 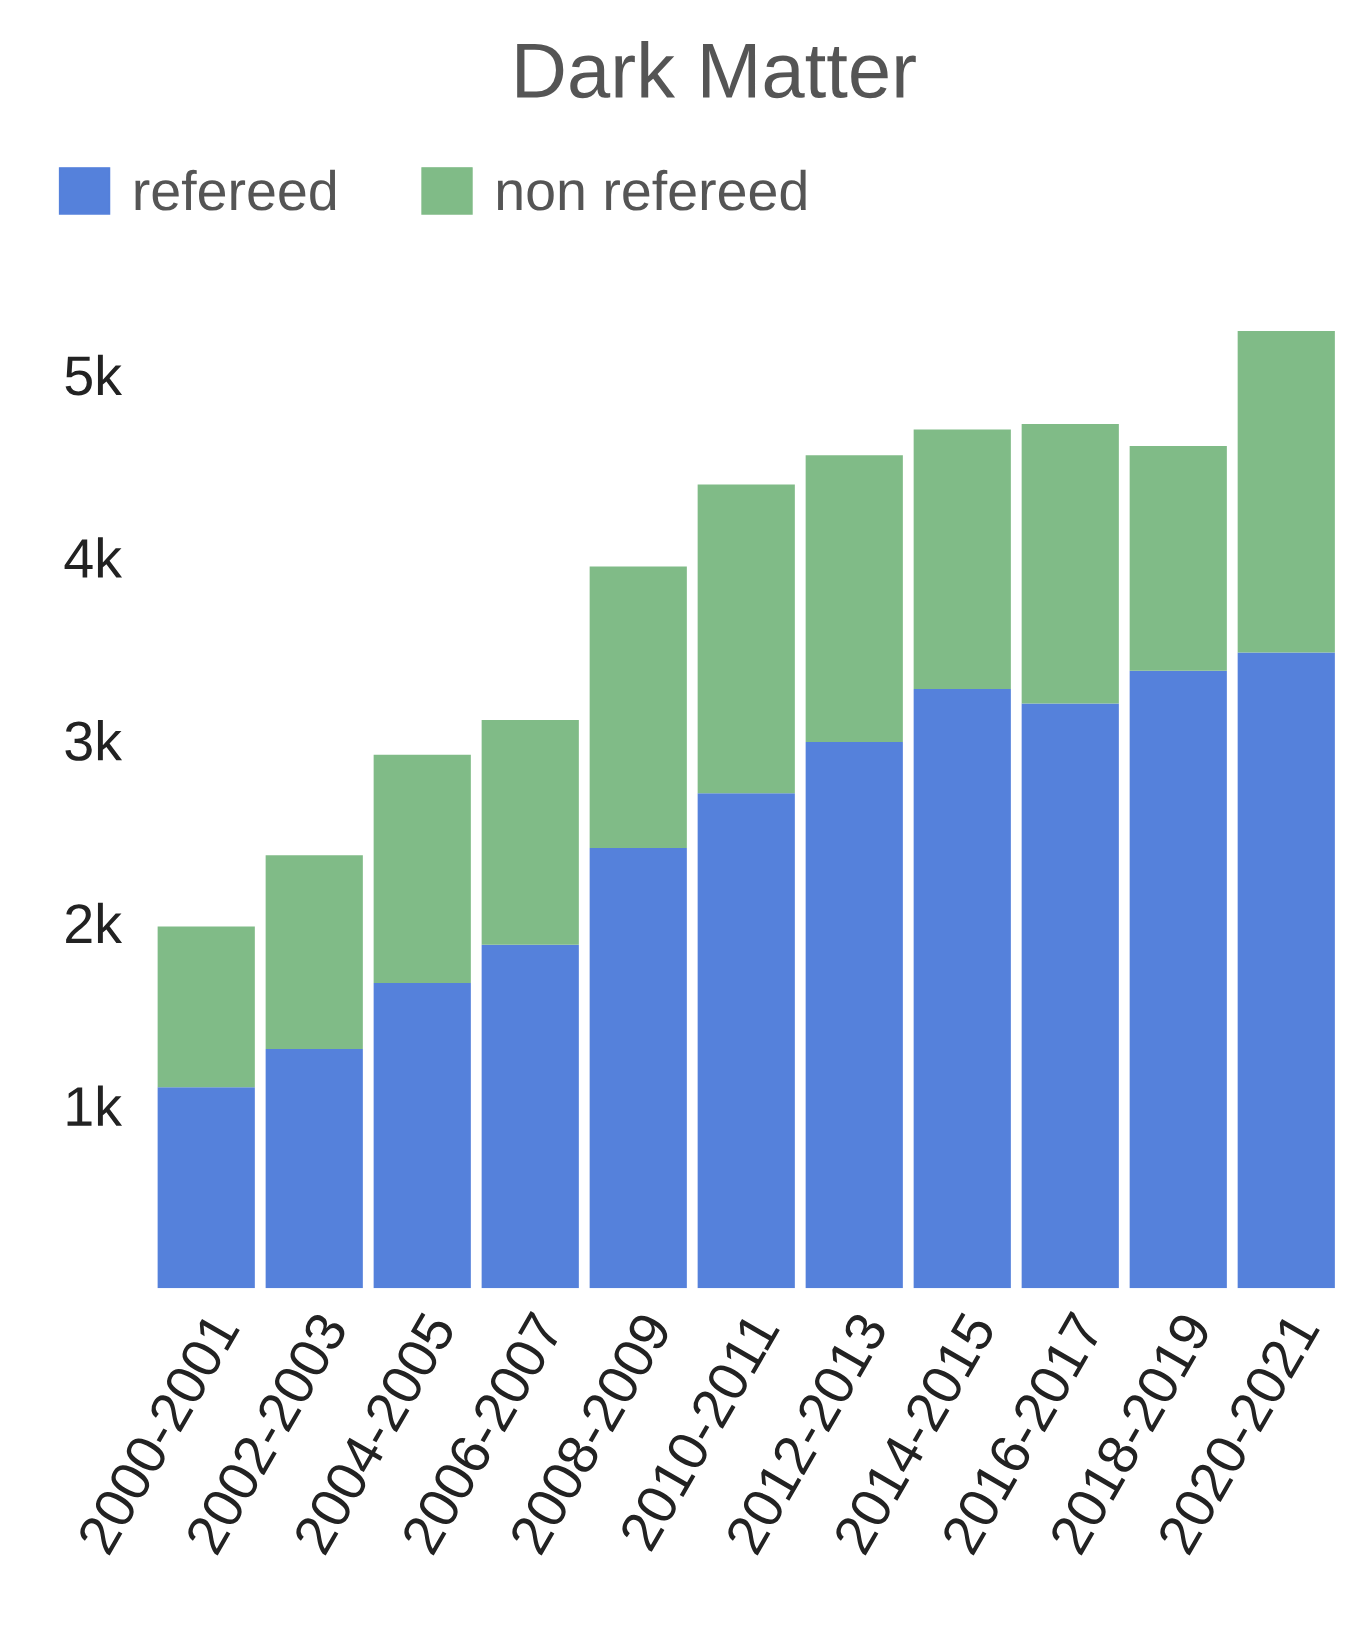 What do you see at coordinates (94, 922) in the screenshot?
I see `y-tick-label: 2k` at bounding box center [94, 922].